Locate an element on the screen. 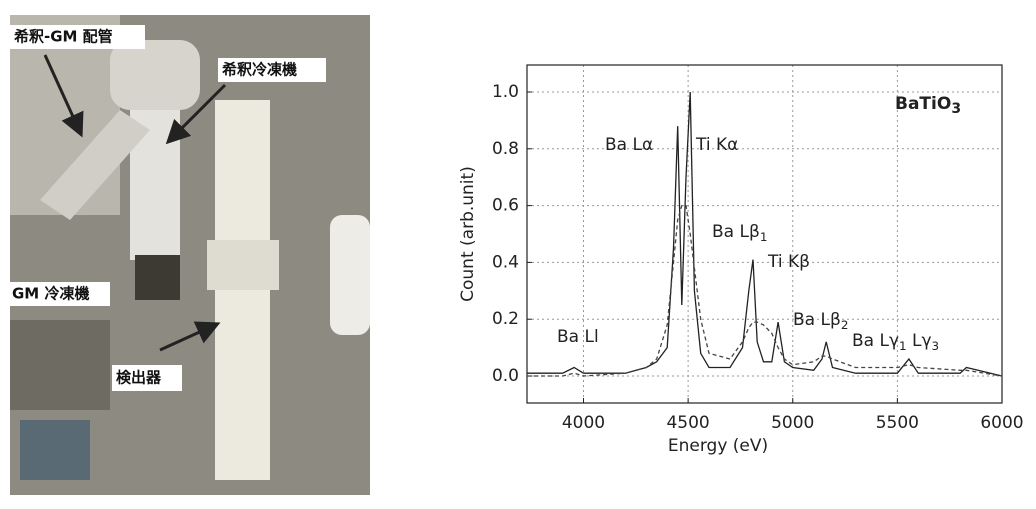 This screenshot has width=1036, height=509. y-tick-label: 0.4 is located at coordinates (505, 262).